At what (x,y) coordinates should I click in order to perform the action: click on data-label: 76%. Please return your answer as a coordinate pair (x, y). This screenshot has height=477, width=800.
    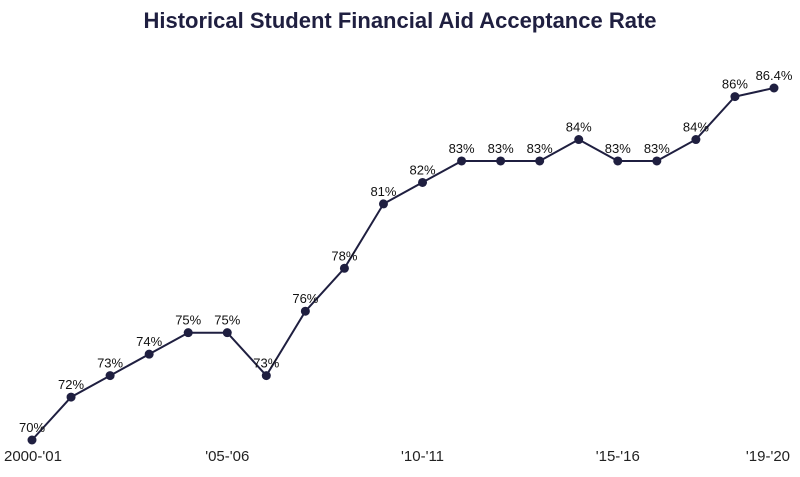
    Looking at the image, I should click on (305, 298).